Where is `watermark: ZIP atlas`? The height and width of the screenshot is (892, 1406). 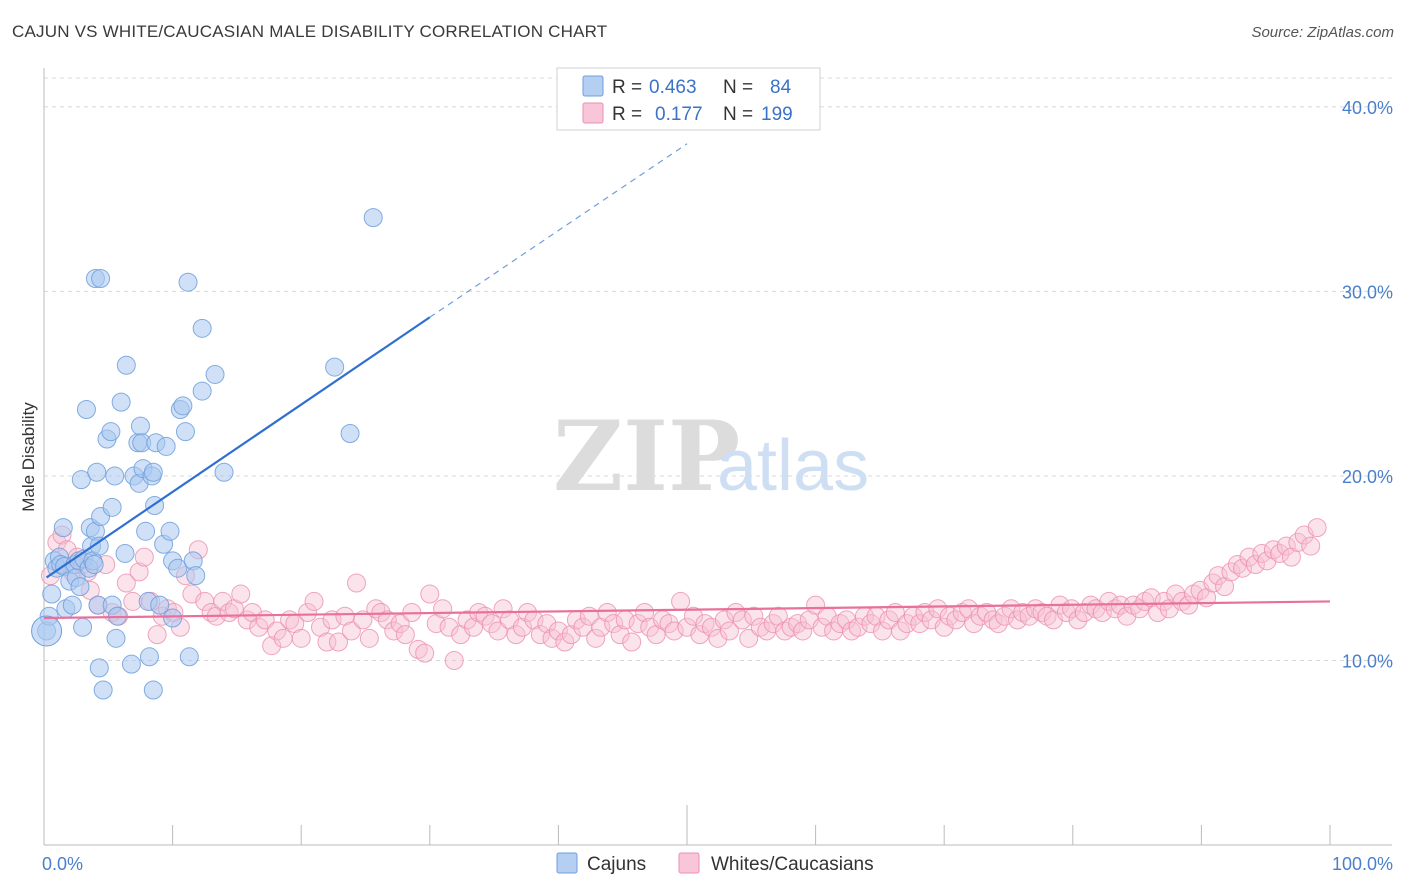
watermark: ZIP atlas is located at coordinates (711, 456).